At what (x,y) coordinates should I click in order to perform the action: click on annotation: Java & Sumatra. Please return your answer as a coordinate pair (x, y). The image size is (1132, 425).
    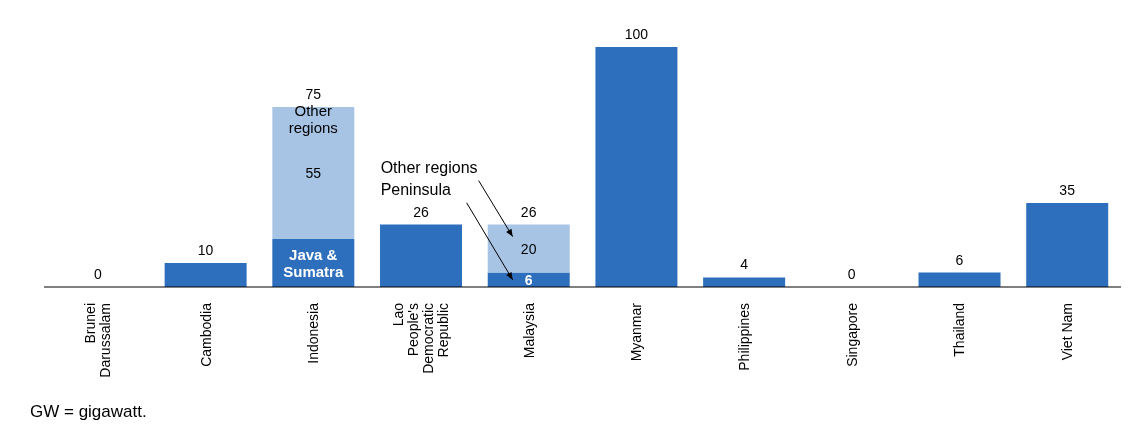
    Looking at the image, I should click on (313, 262).